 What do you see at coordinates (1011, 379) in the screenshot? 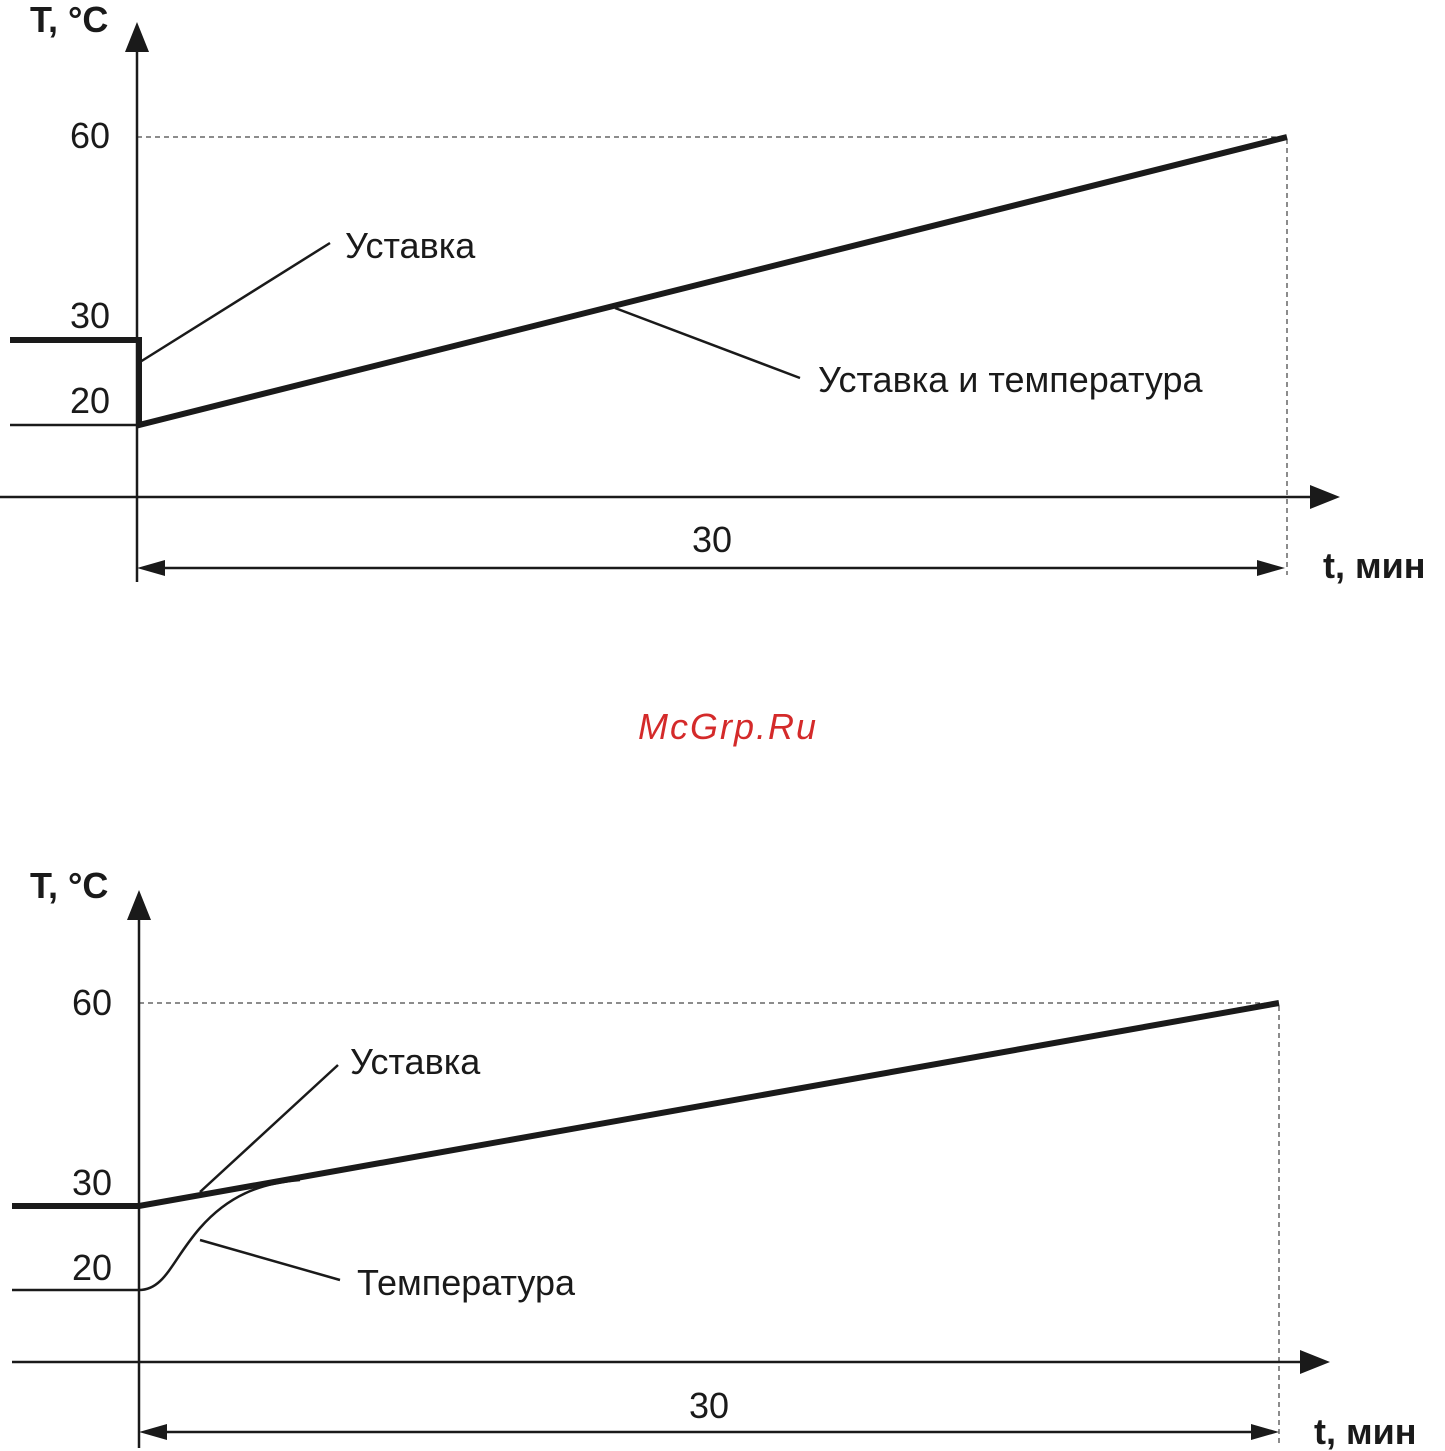
I see `label: Уставка и температура` at bounding box center [1011, 379].